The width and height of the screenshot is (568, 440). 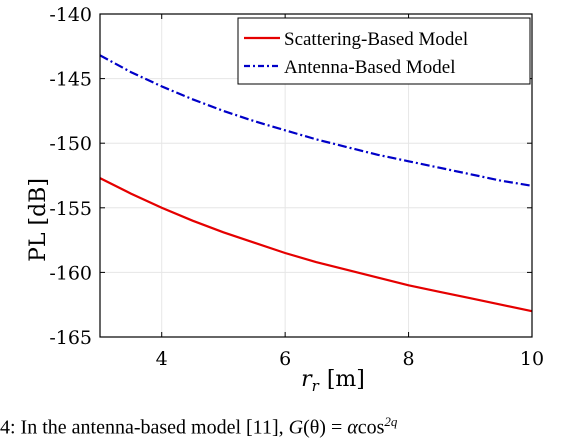 I want to click on legend-box, so click(x=384, y=51).